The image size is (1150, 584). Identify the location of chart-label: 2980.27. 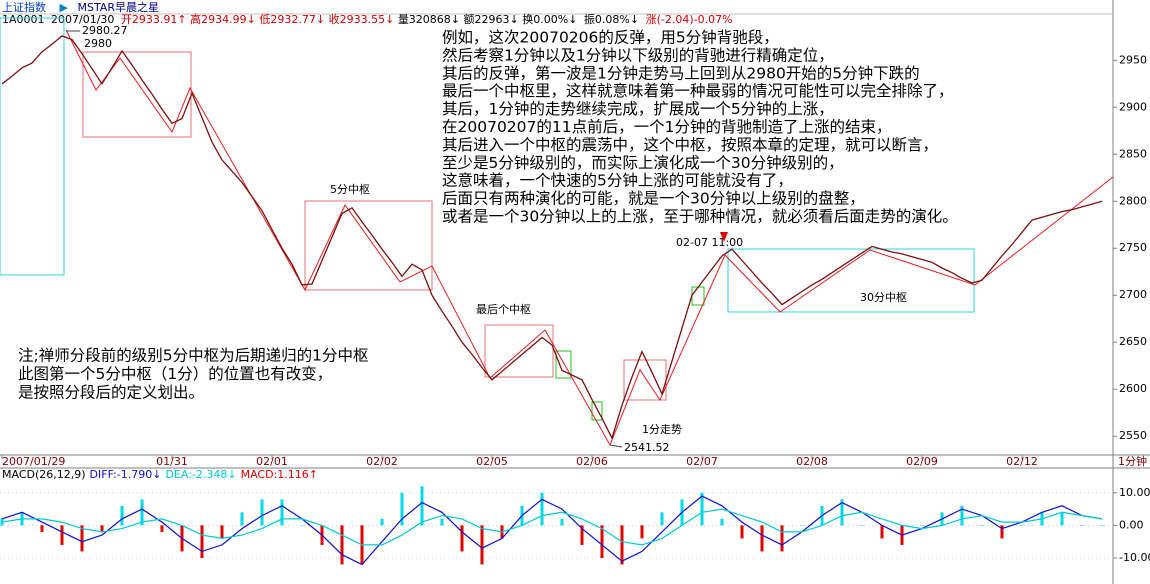
(105, 30).